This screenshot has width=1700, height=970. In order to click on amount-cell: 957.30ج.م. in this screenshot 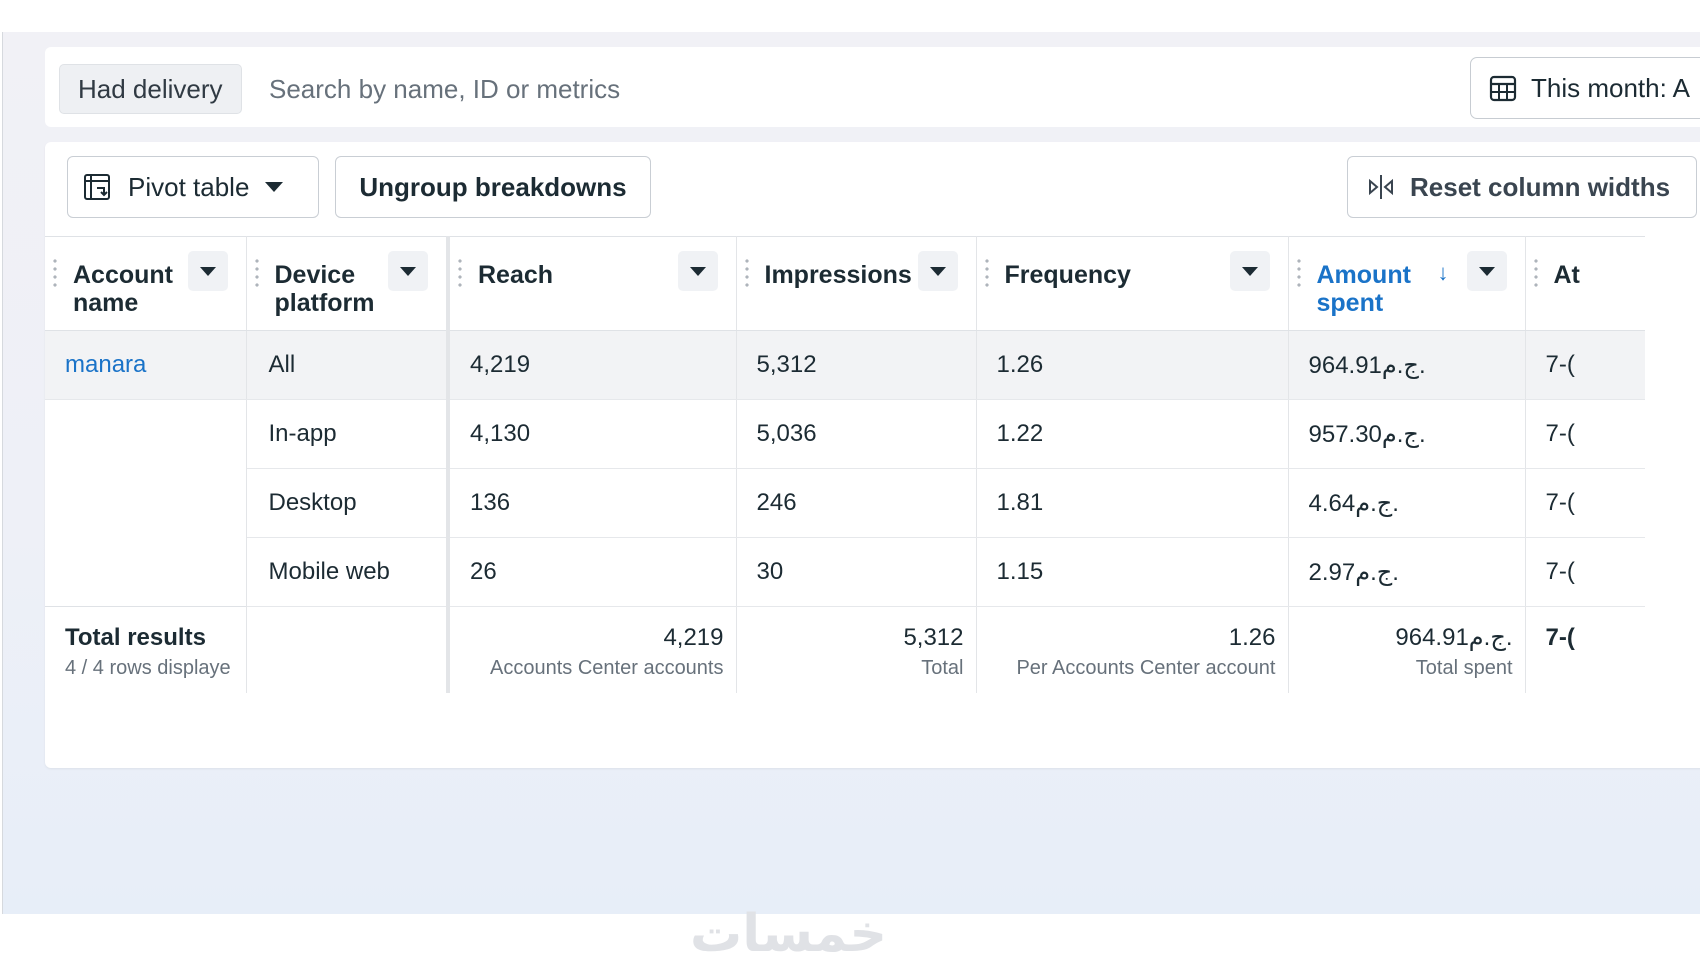, I will do `click(1407, 434)`.